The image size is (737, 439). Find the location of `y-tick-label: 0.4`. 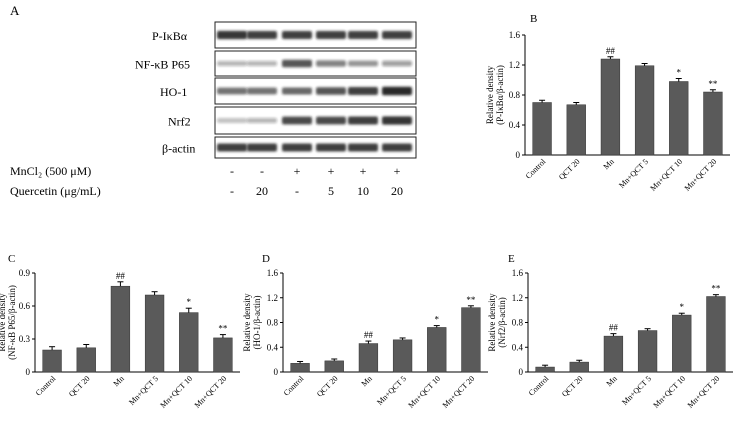

y-tick-label: 0.4 is located at coordinates (515, 125).